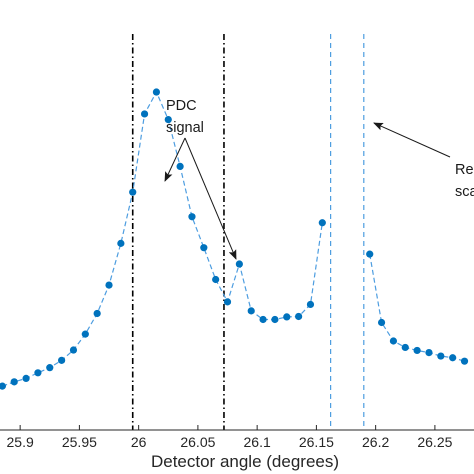 The image size is (474, 474). Describe the element at coordinates (423, 161) in the screenshot. I see `right-annotation: Re sca` at that location.